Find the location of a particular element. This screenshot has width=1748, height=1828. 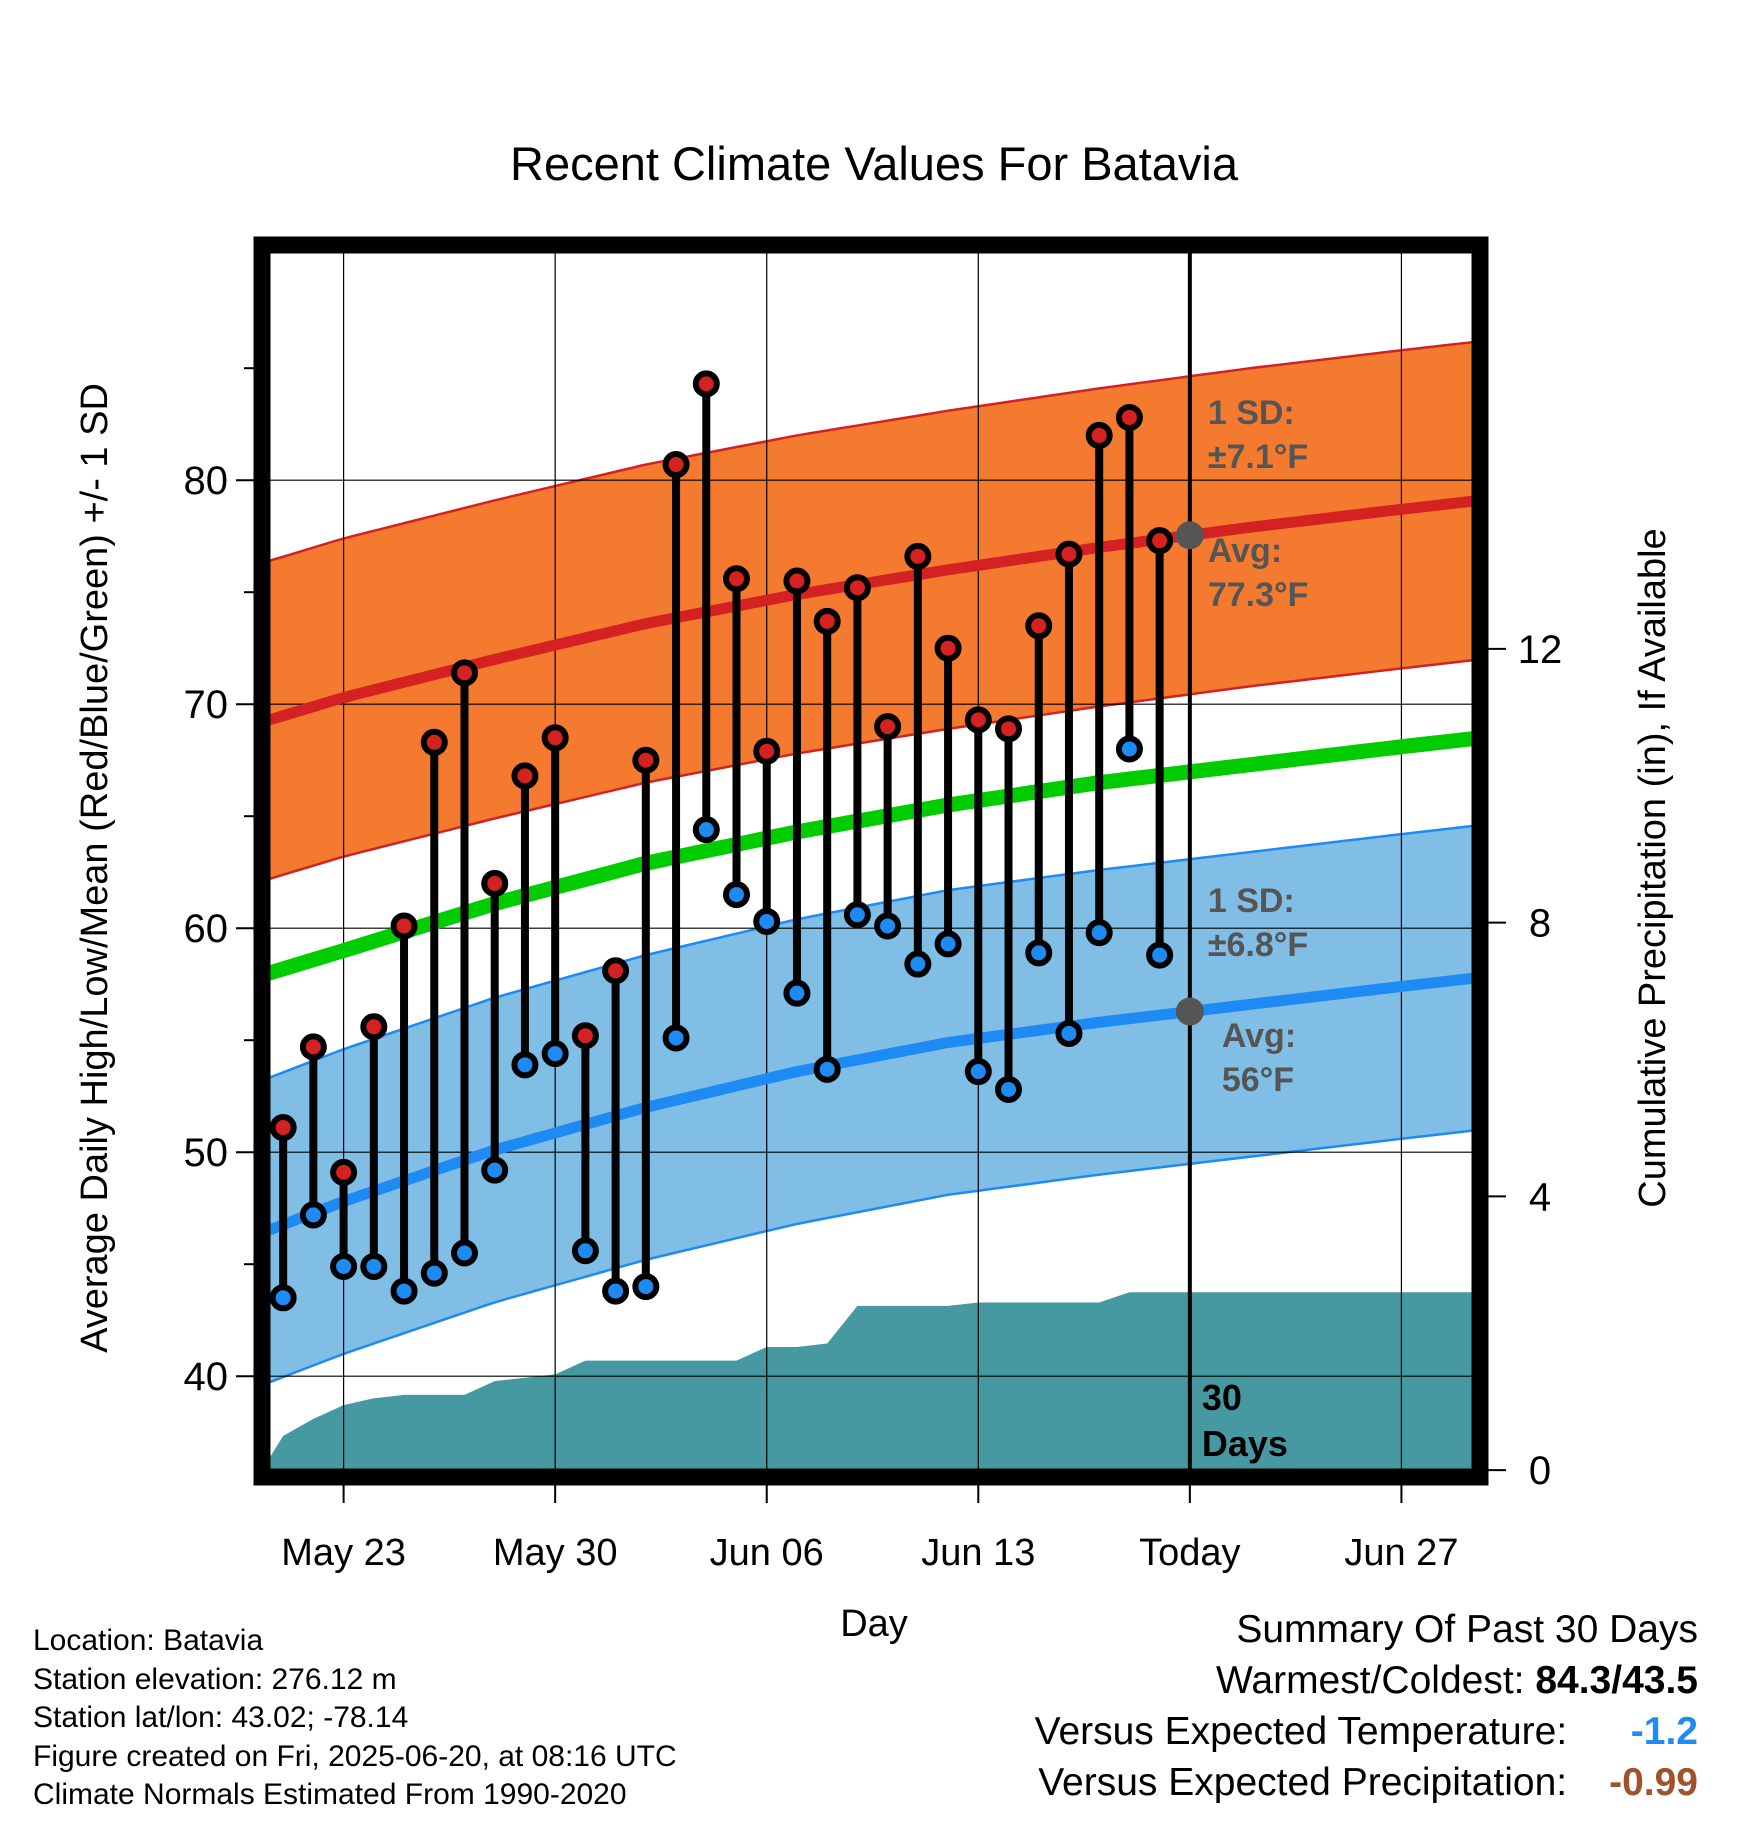

summary-warm-cold-row: Warmest/Coldest: 84.3/43.5 is located at coordinates (1366, 1680).